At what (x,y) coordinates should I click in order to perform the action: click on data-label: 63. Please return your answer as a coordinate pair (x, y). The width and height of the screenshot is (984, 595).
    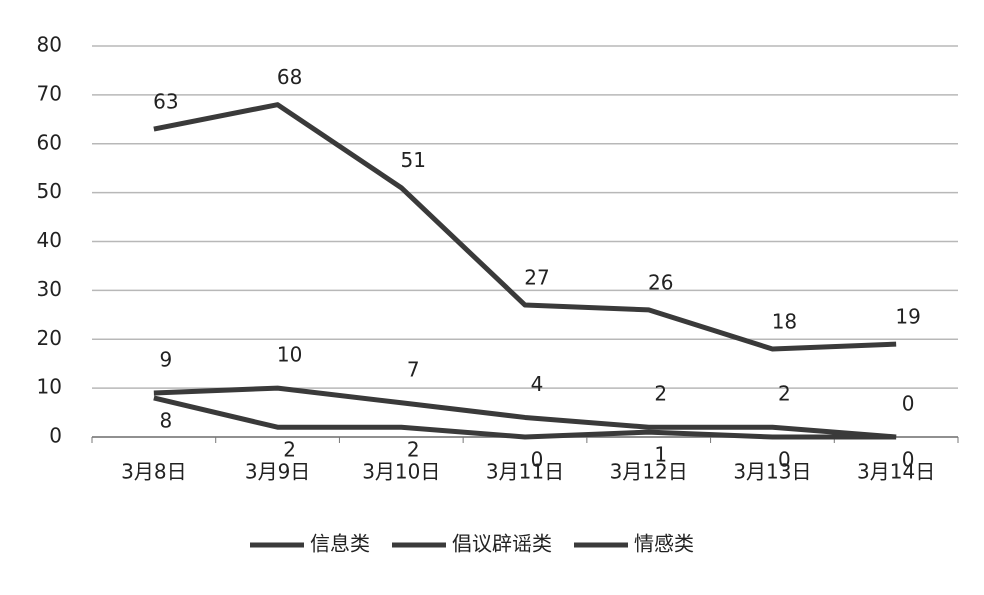
    Looking at the image, I should click on (165, 102).